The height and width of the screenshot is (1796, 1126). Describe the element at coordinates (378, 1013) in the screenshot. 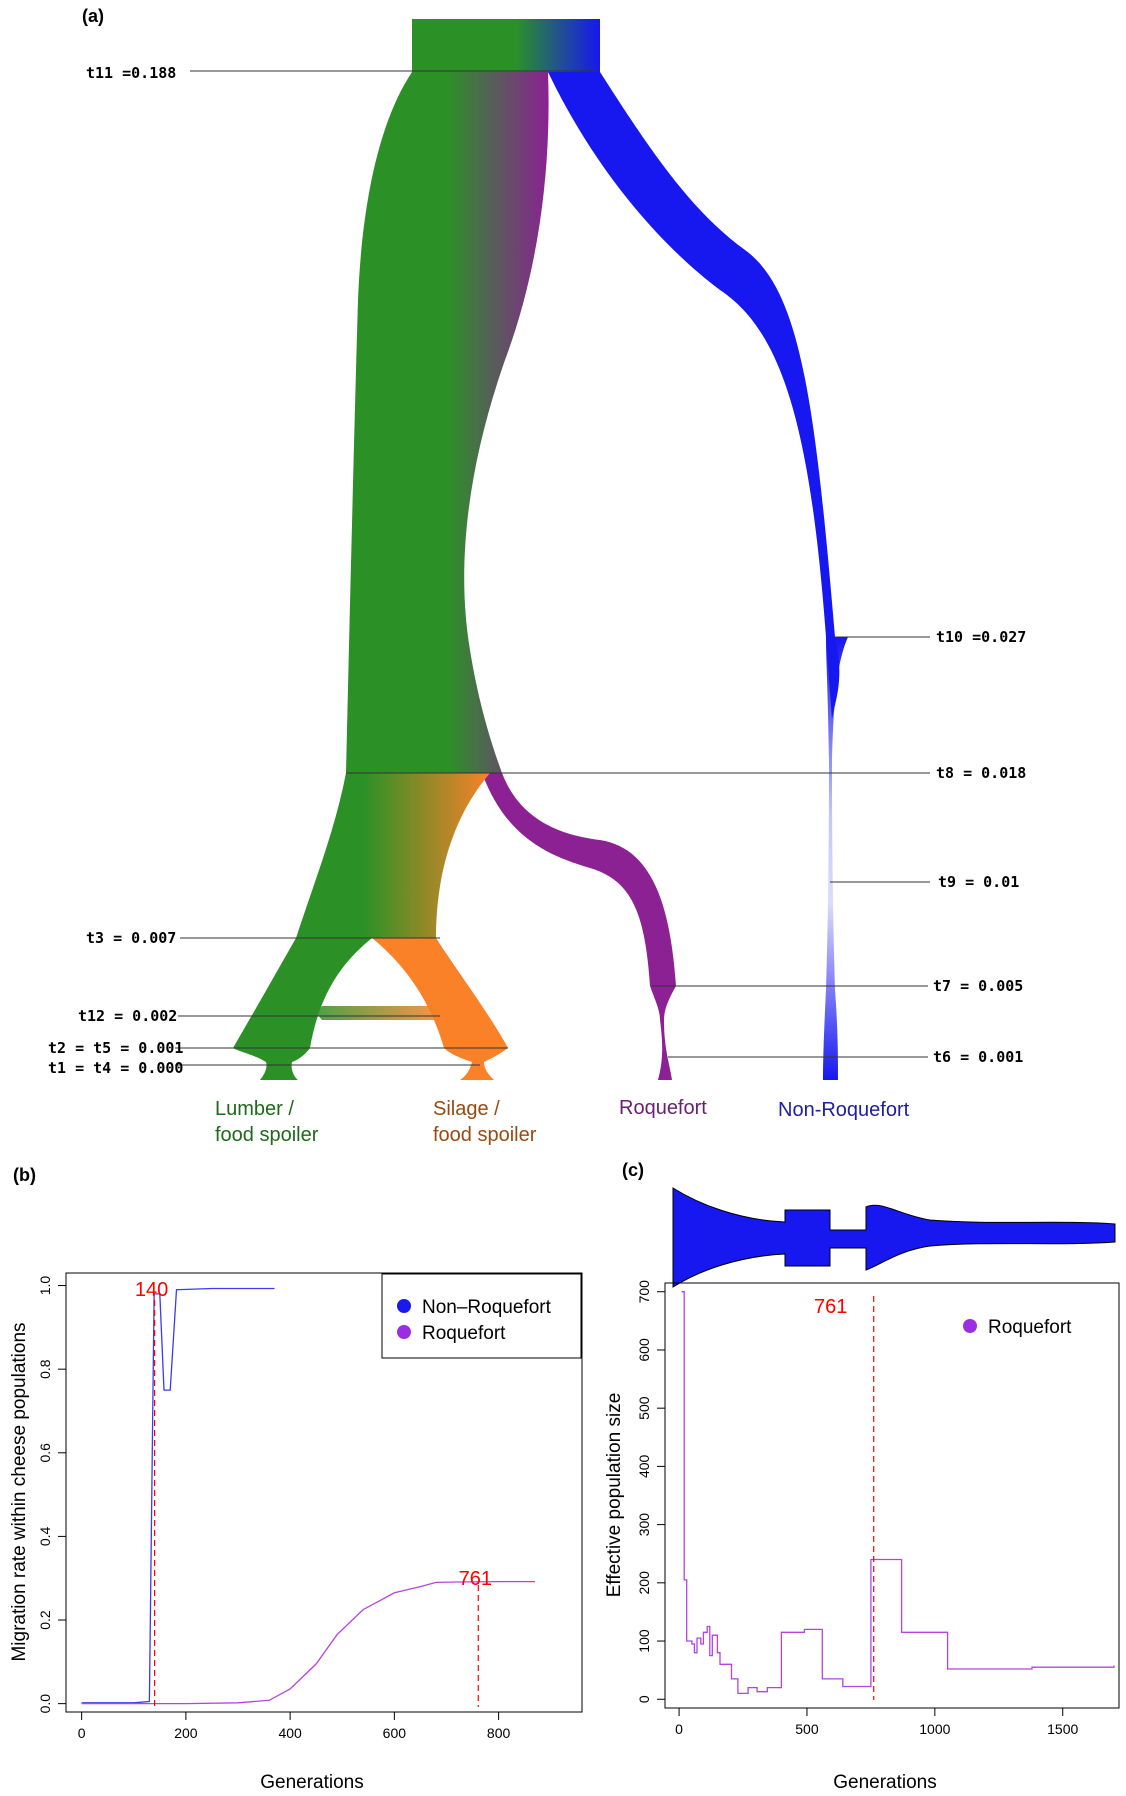

I see `lumber-silage-migration-band` at that location.